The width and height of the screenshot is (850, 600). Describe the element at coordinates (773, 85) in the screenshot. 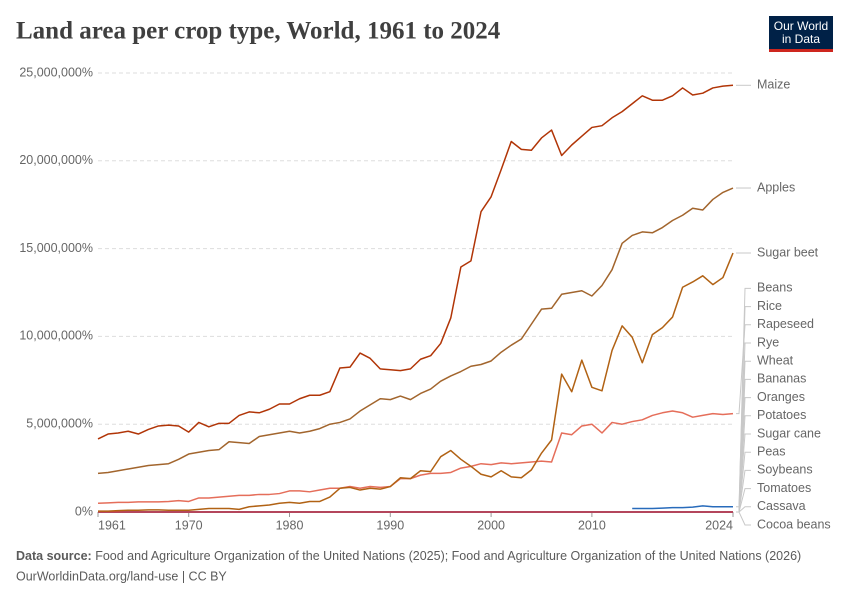

I see `legend-label: Maize` at that location.